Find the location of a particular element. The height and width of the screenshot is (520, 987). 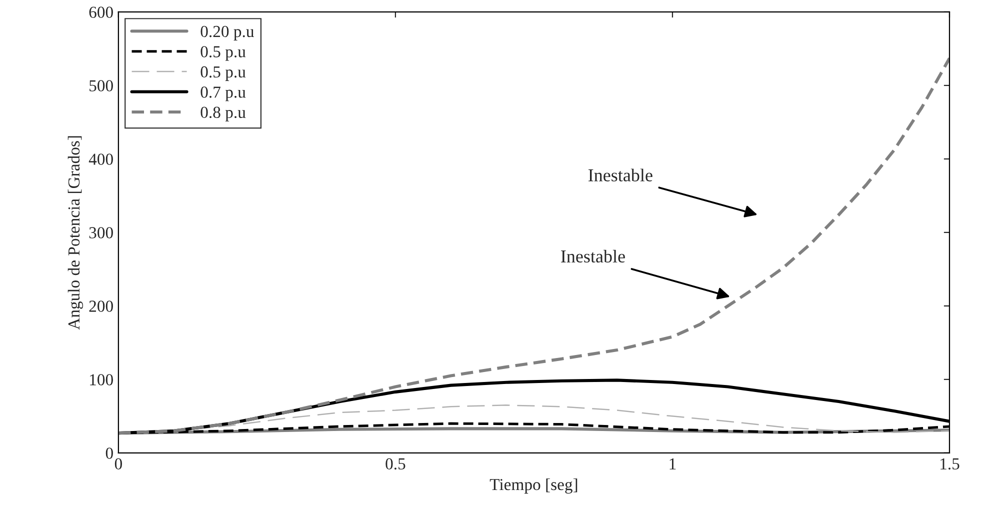

y-tick-label: 0 is located at coordinates (109, 453).